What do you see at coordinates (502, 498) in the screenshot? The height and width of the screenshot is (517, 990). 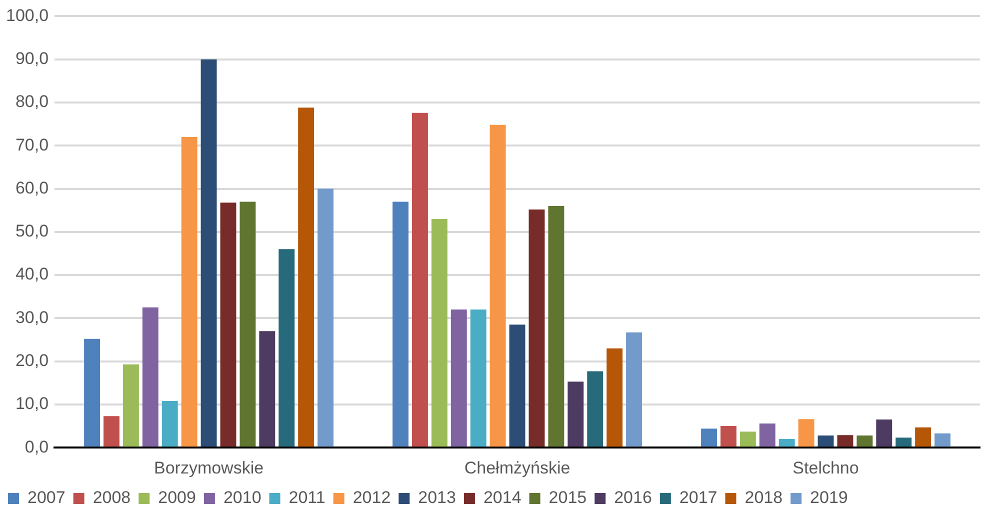 I see `legend-label: 2014` at bounding box center [502, 498].